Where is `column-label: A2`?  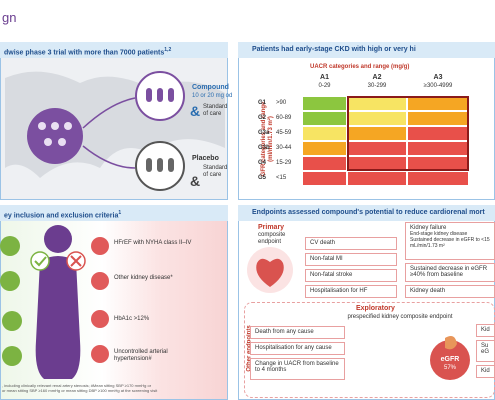 column-label: A2 is located at coordinates (377, 77).